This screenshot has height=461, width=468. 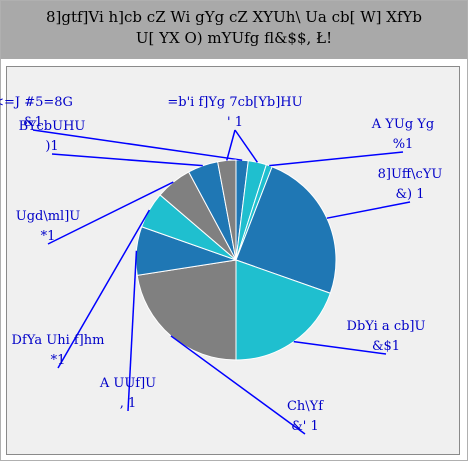 What do you see at coordinates (235, 122) in the screenshot?
I see `slice-value-2: ' 1` at bounding box center [235, 122].